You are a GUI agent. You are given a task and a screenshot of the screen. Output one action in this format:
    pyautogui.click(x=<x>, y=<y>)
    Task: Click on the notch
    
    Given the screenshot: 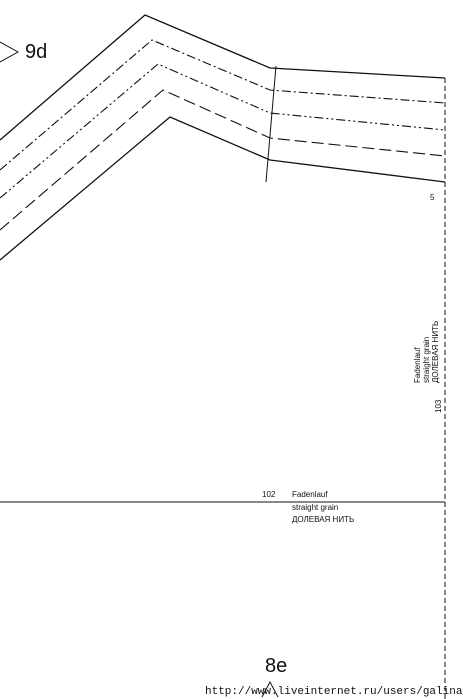 What is the action you would take?
    pyautogui.click(x=271, y=124)
    